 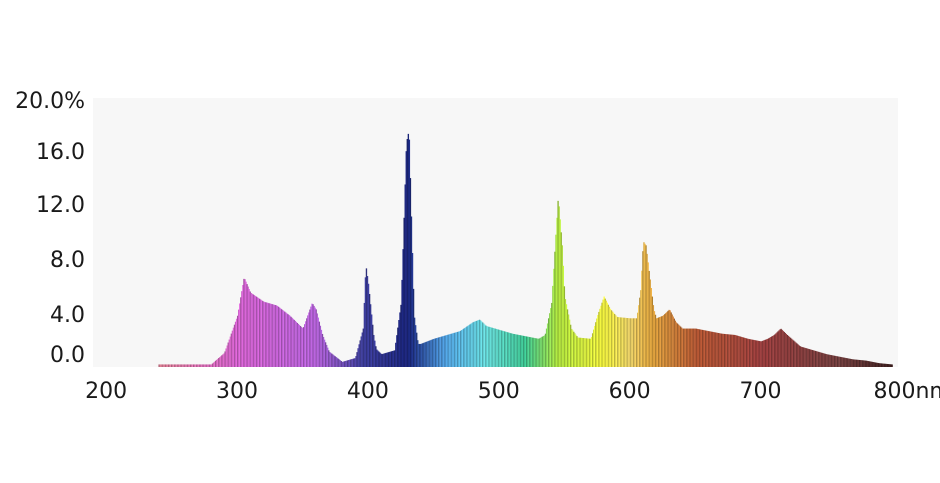 What do you see at coordinates (60, 152) in the screenshot?
I see `y-tick-label: 16.0` at bounding box center [60, 152].